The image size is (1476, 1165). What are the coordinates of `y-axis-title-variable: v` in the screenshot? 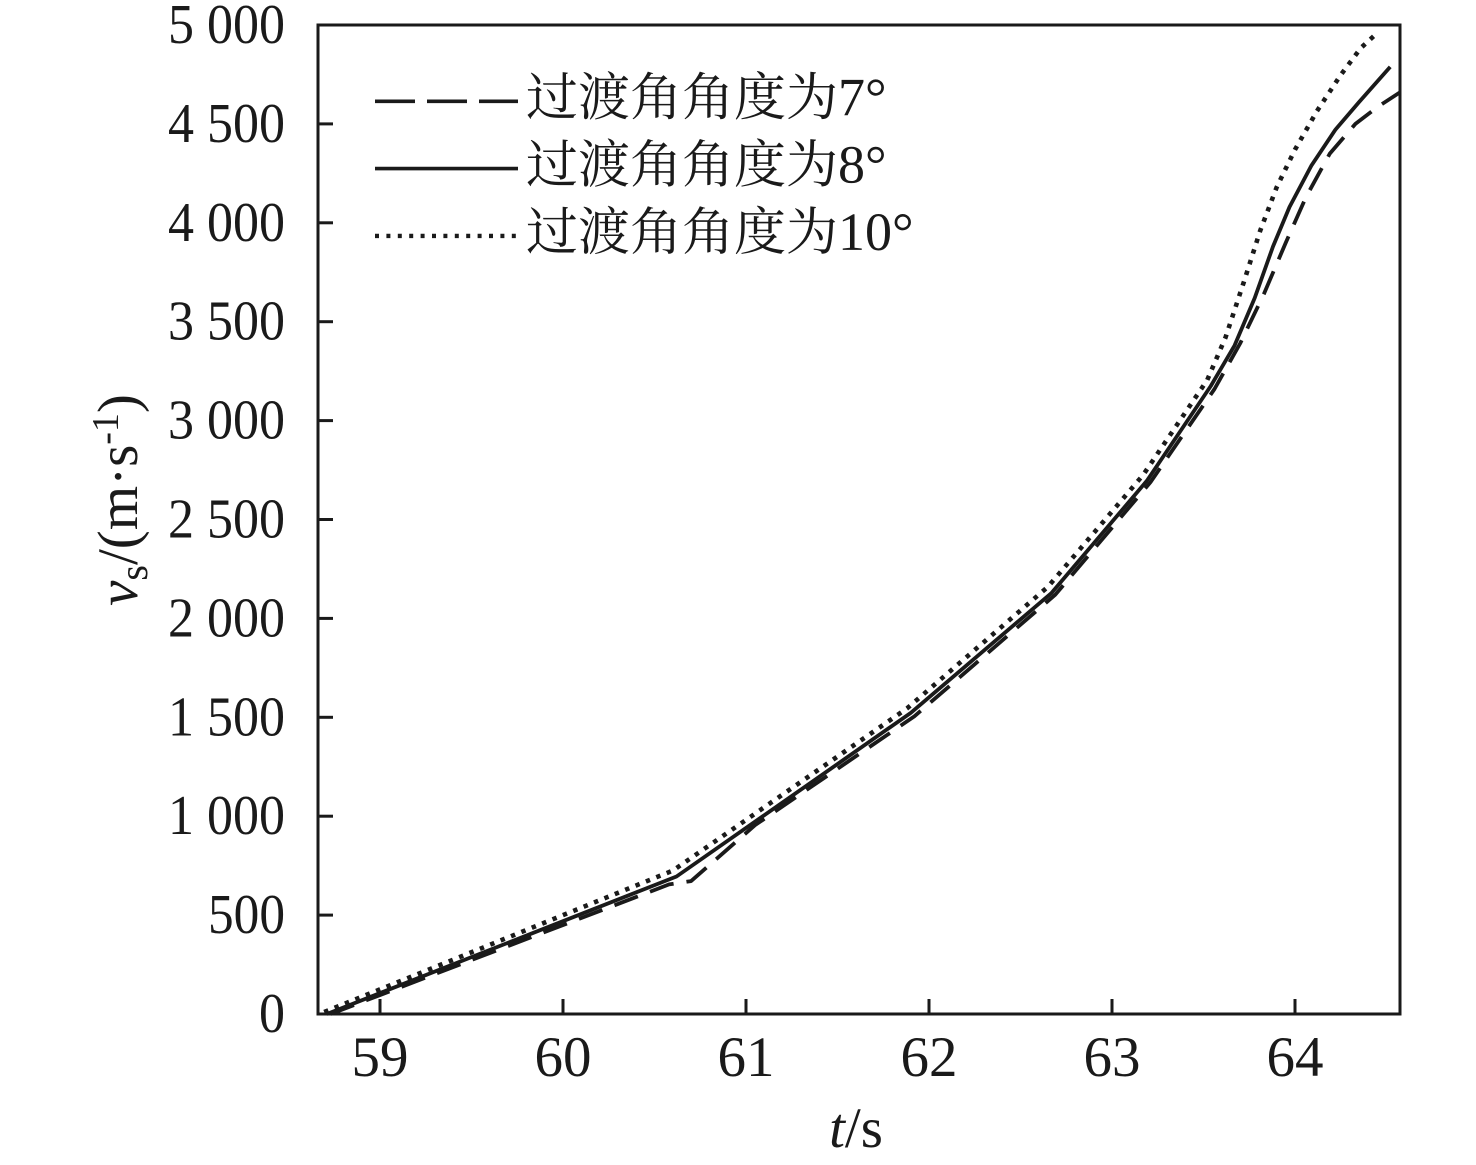 It's located at (118, 593).